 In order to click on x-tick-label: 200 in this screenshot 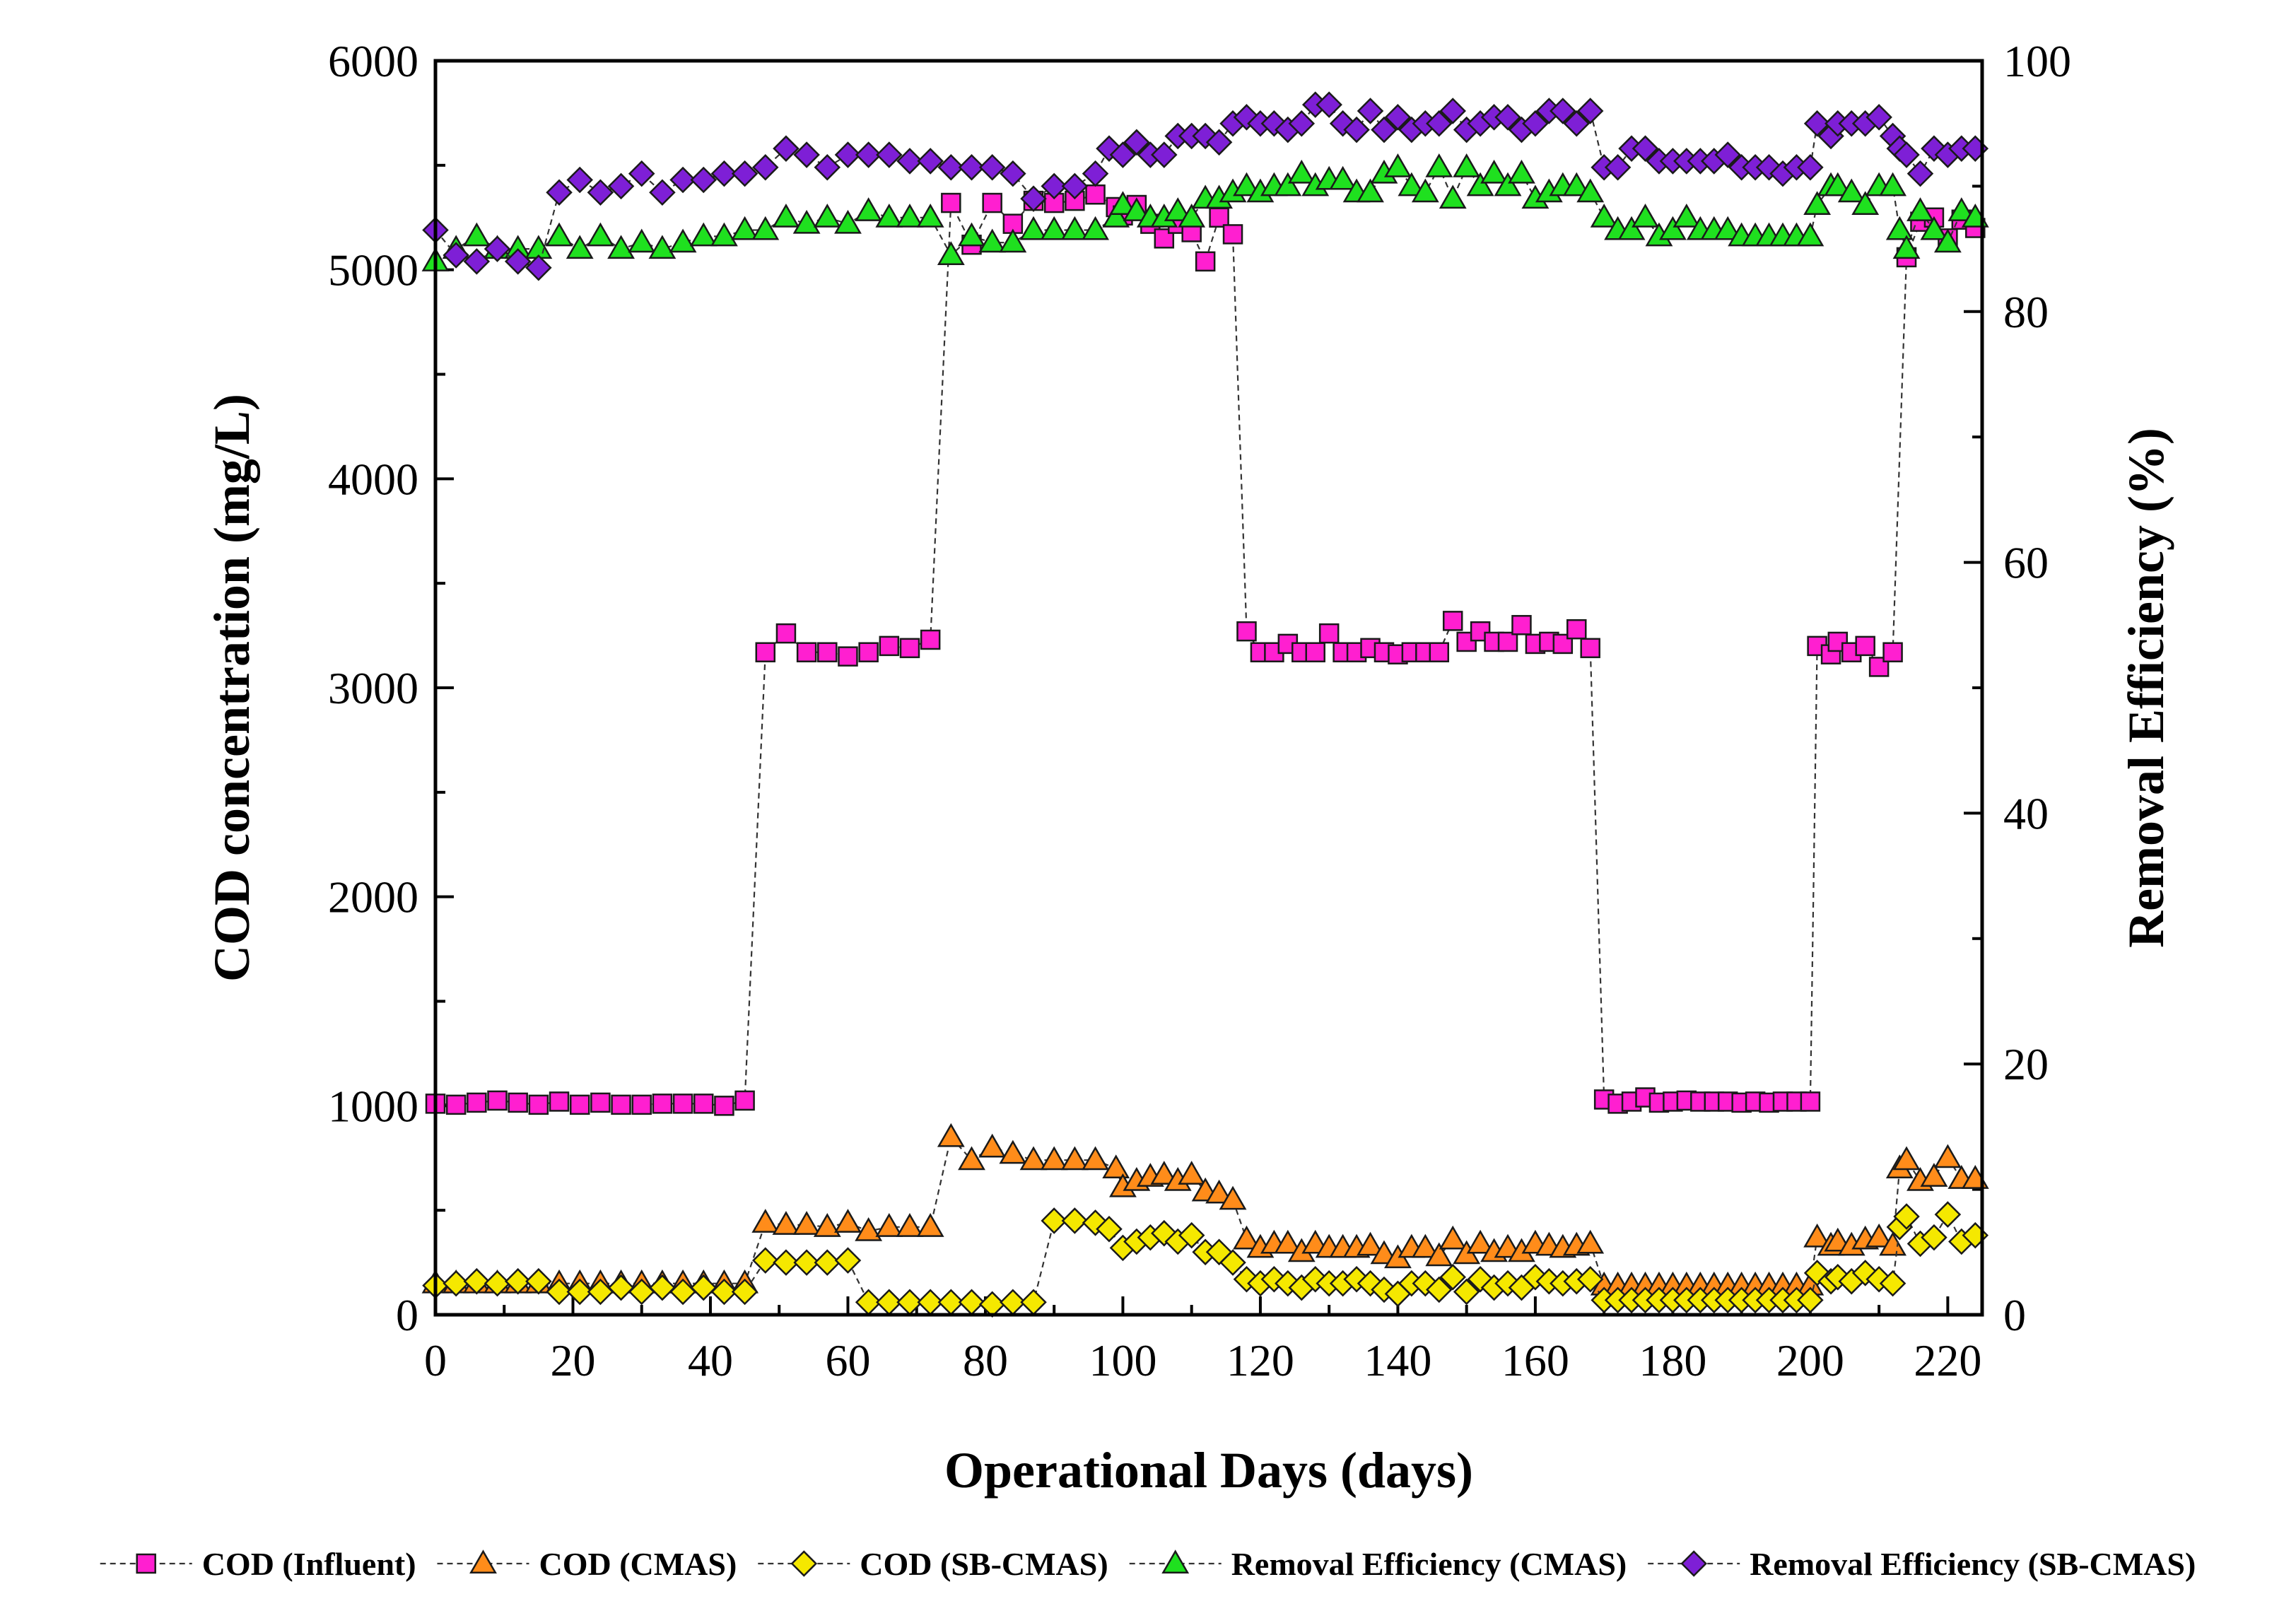, I will do `click(1810, 1360)`.